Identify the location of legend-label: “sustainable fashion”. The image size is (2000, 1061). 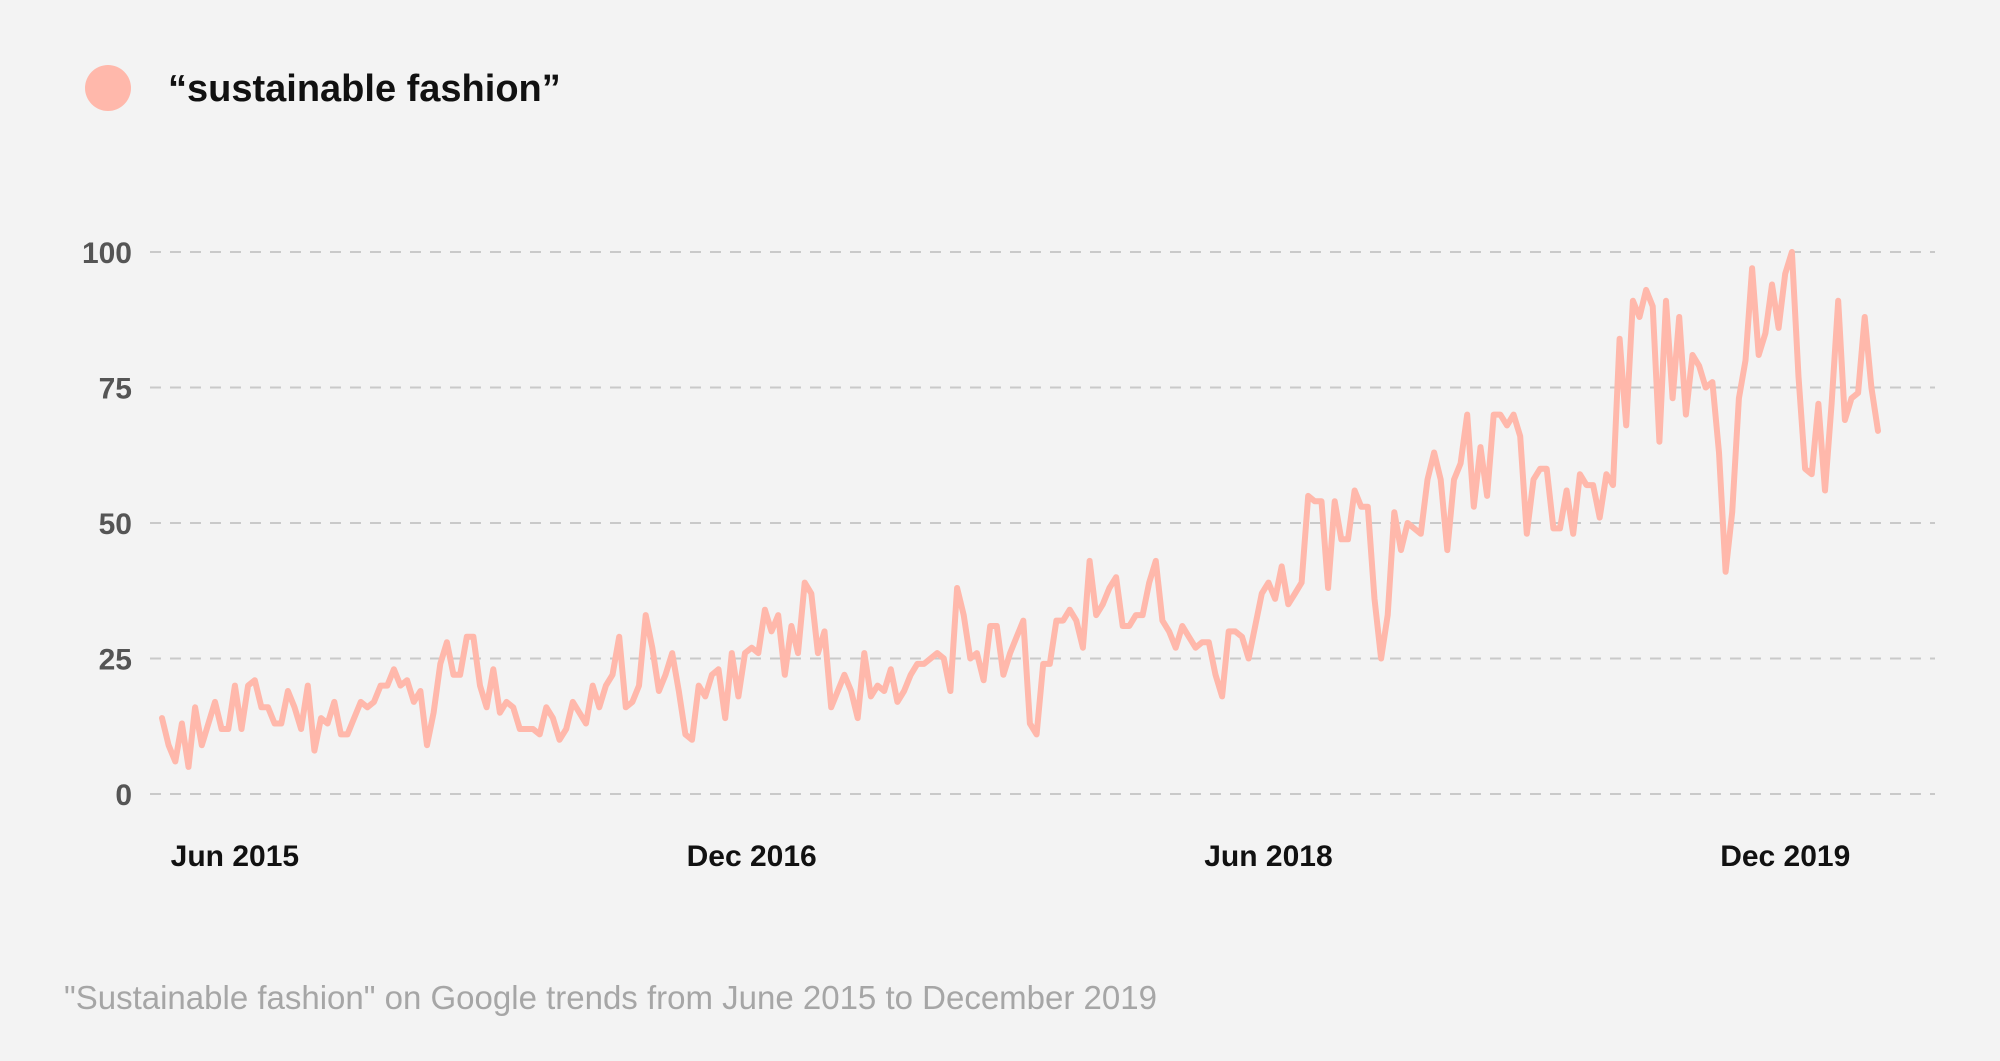
(364, 89).